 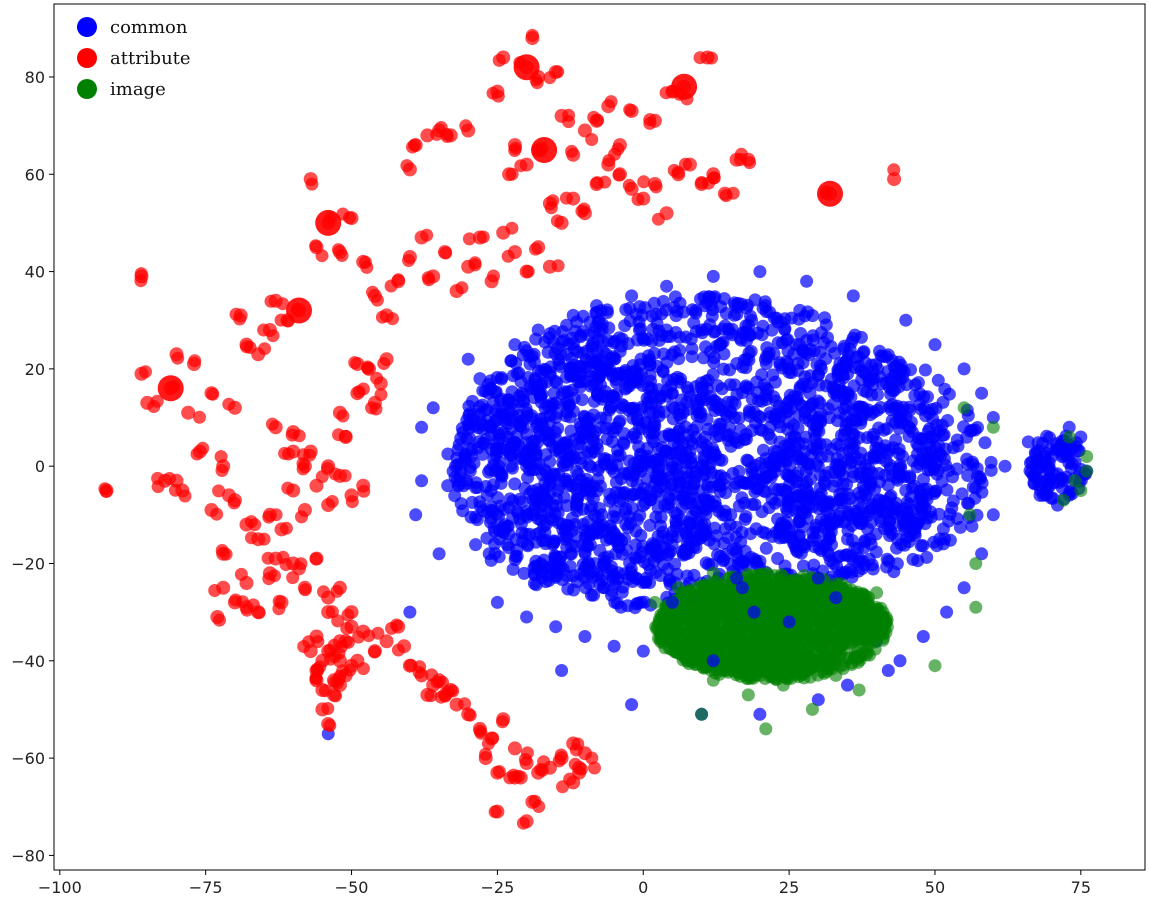 What do you see at coordinates (87, 58) in the screenshot?
I see `legend-marker-attribute` at bounding box center [87, 58].